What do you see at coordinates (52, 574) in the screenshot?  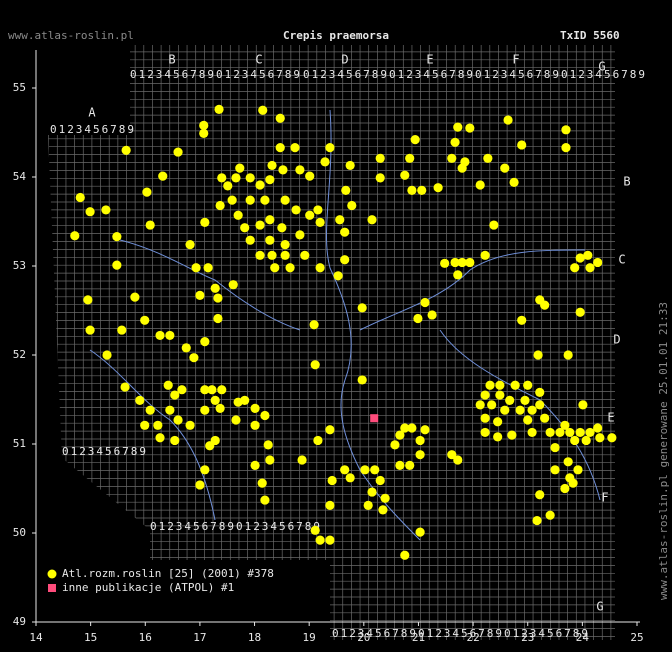 I see `legend-swatch` at bounding box center [52, 574].